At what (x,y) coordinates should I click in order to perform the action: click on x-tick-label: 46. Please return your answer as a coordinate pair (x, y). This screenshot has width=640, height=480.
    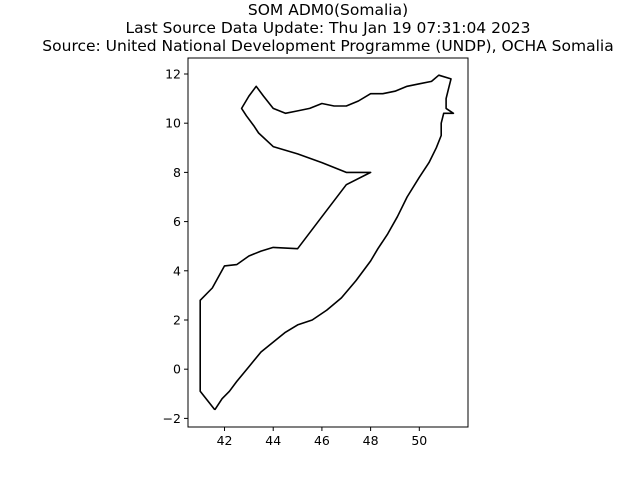
    Looking at the image, I should click on (322, 440).